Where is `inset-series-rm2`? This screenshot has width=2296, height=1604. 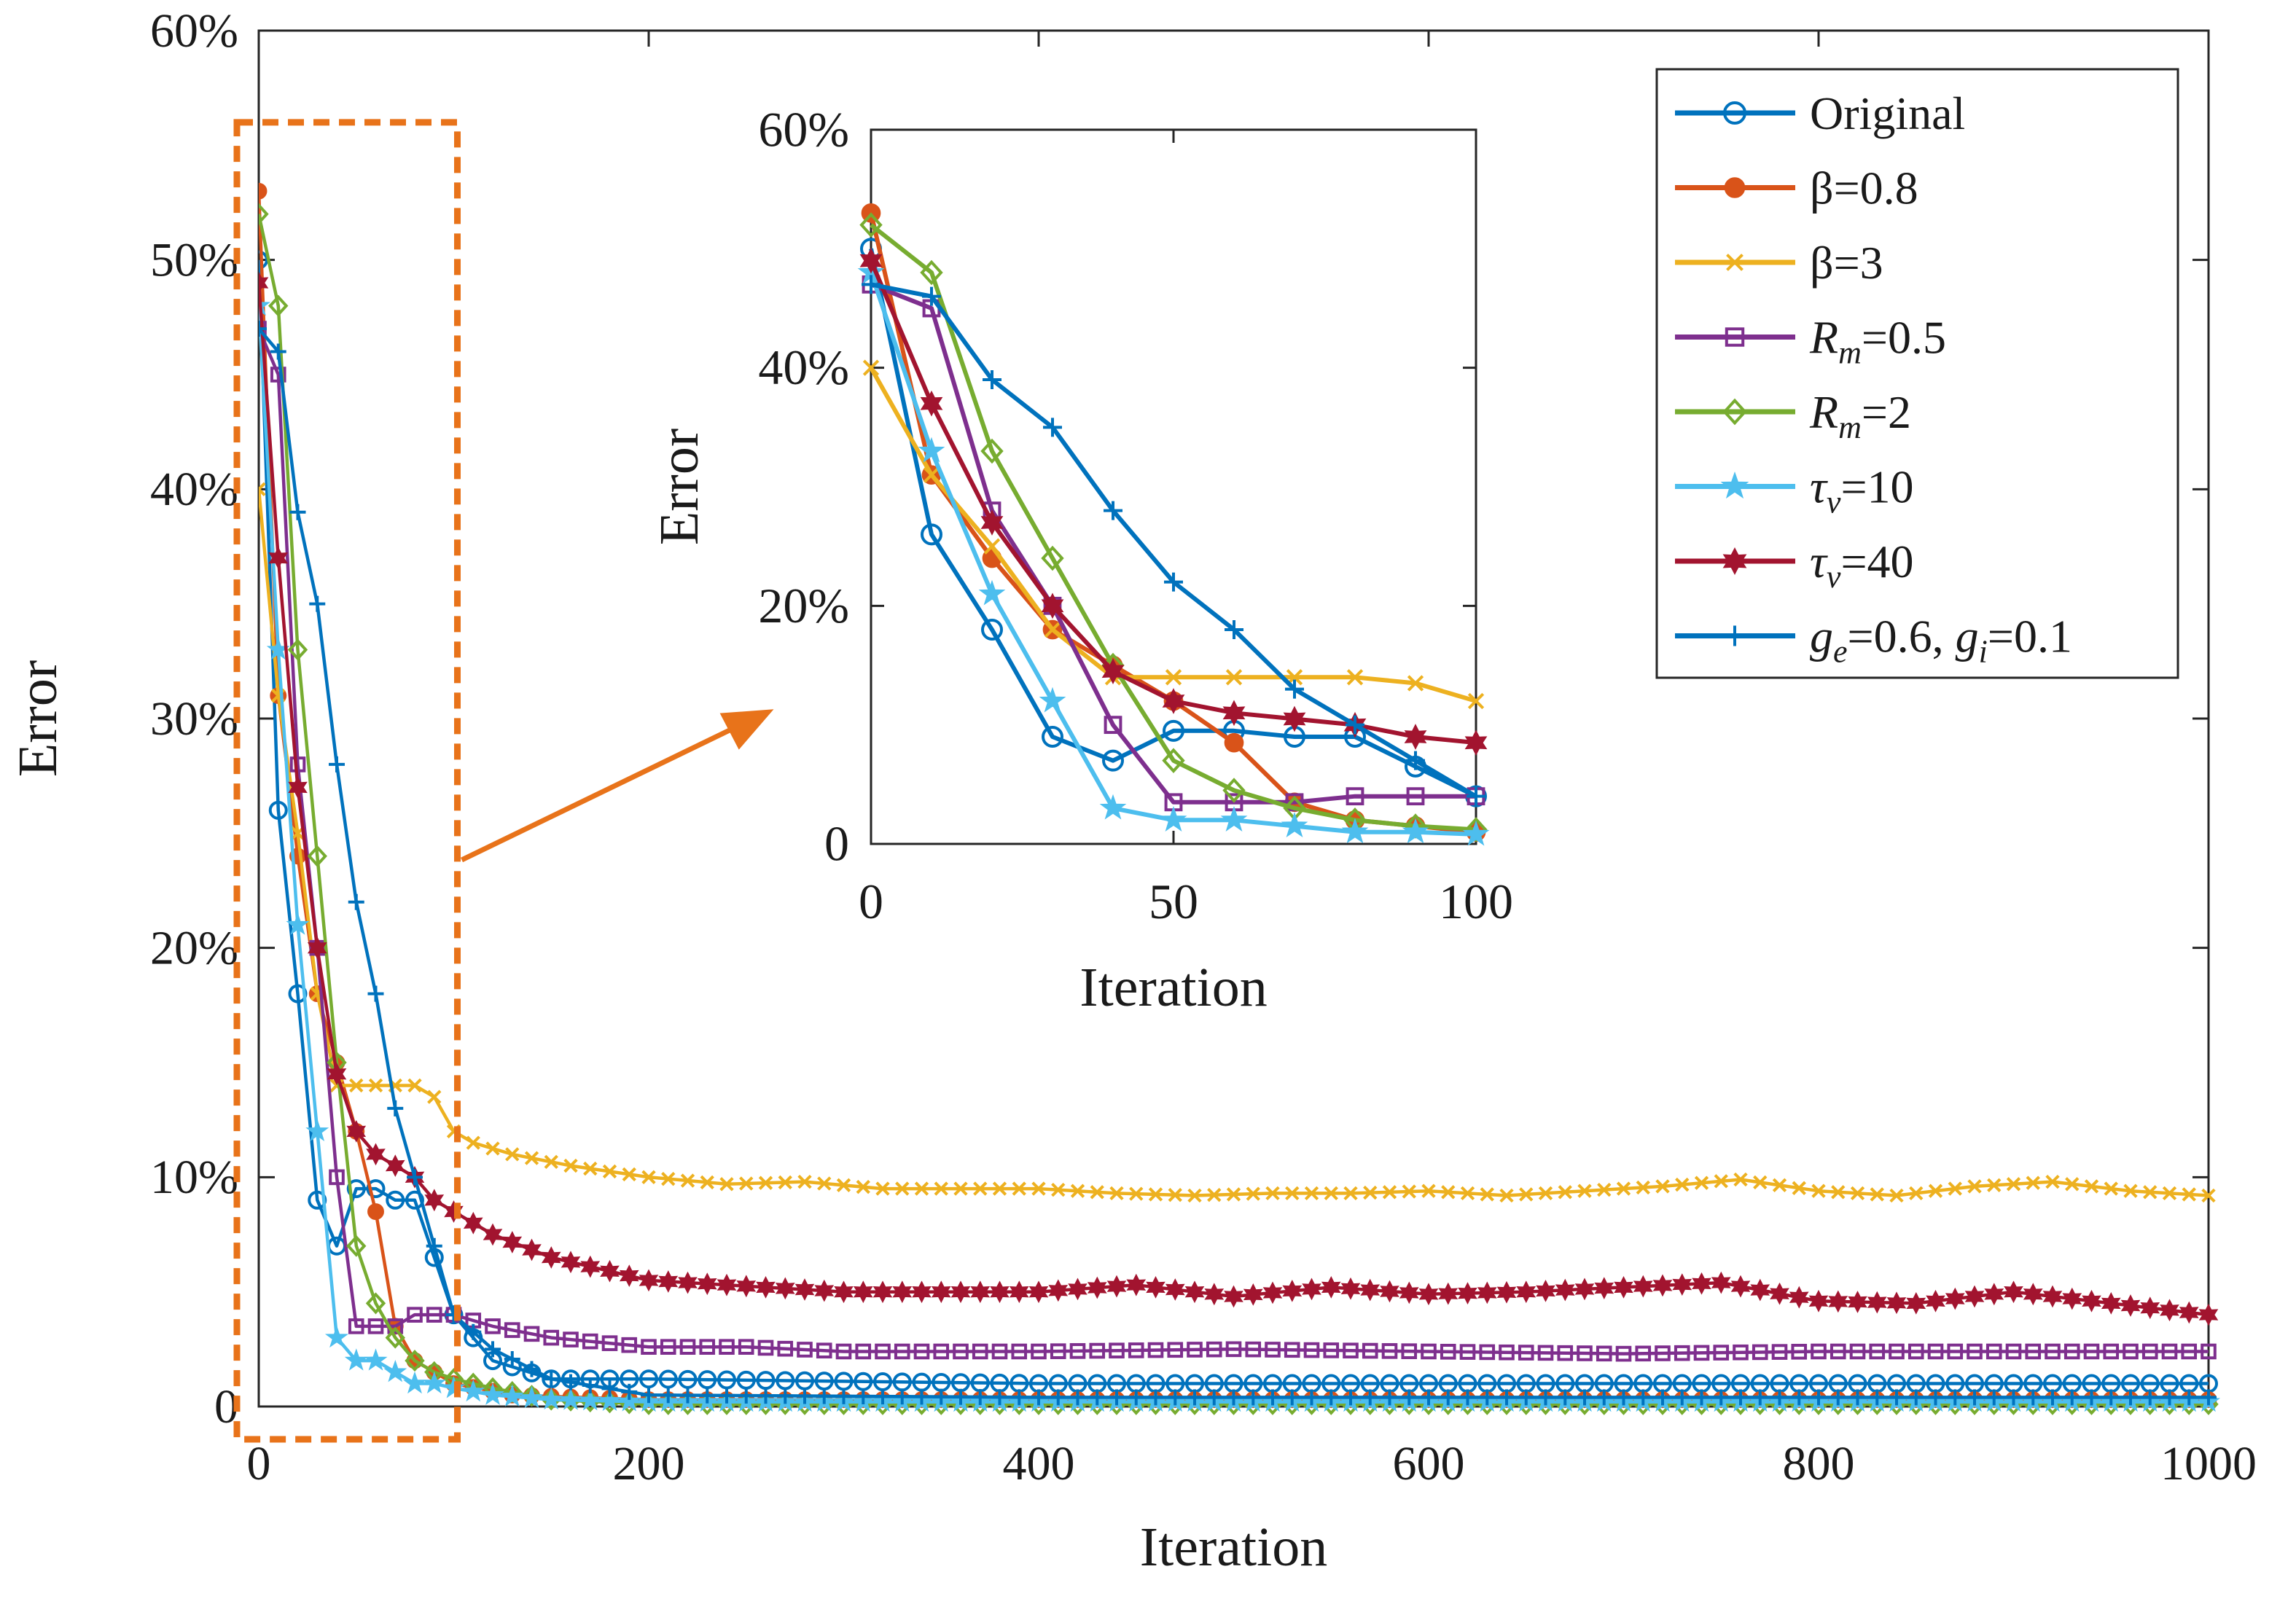
inset-series-rm2 is located at coordinates (1174, 527).